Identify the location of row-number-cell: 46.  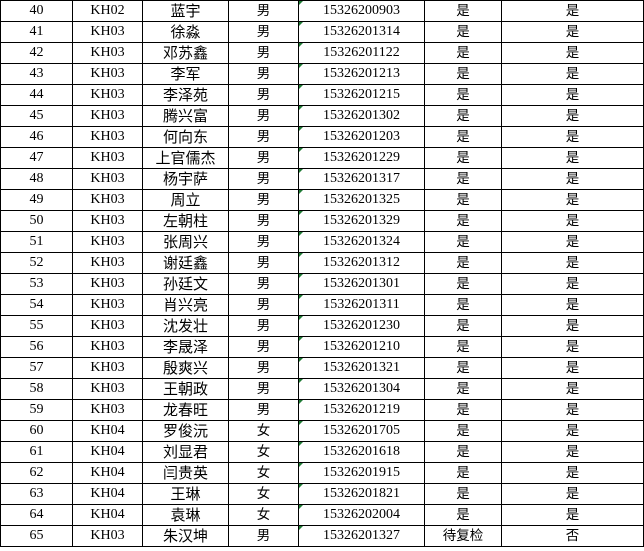
(36, 137).